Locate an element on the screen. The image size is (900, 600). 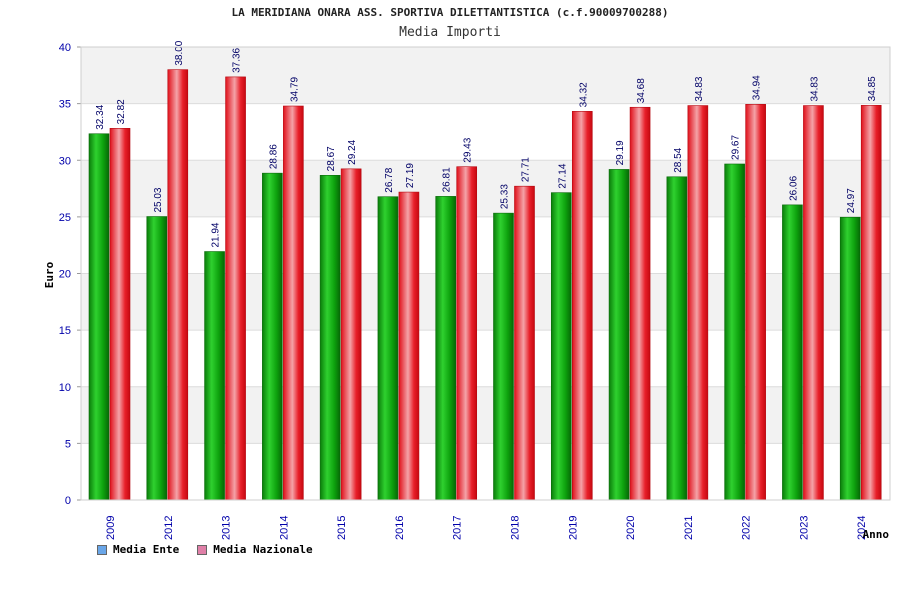
y-tick-label: 40 is located at coordinates (65, 48).